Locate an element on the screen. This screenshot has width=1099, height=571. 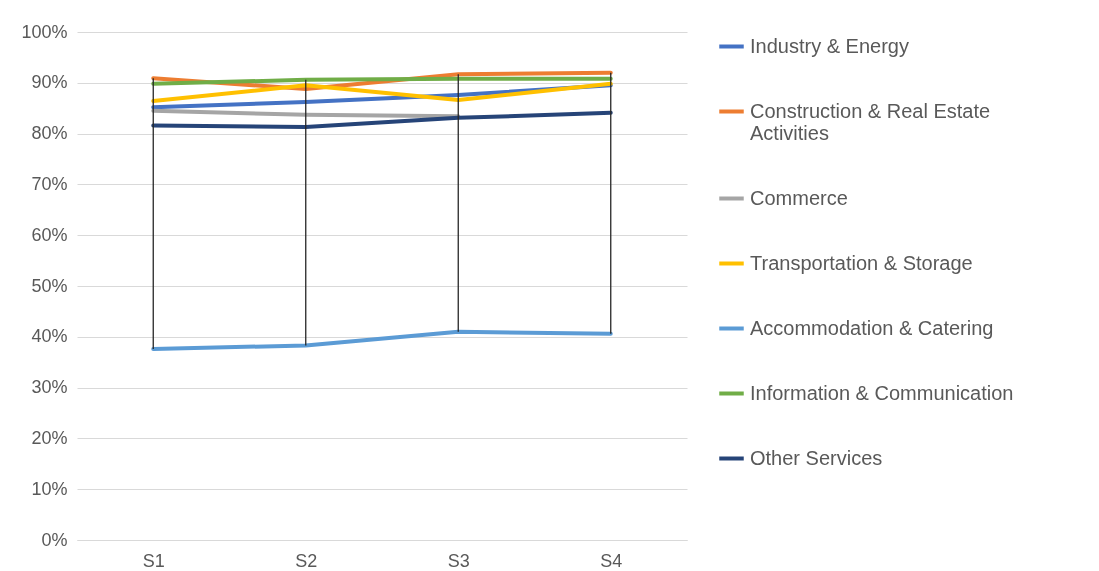
legend-label: Commerce is located at coordinates (799, 197).